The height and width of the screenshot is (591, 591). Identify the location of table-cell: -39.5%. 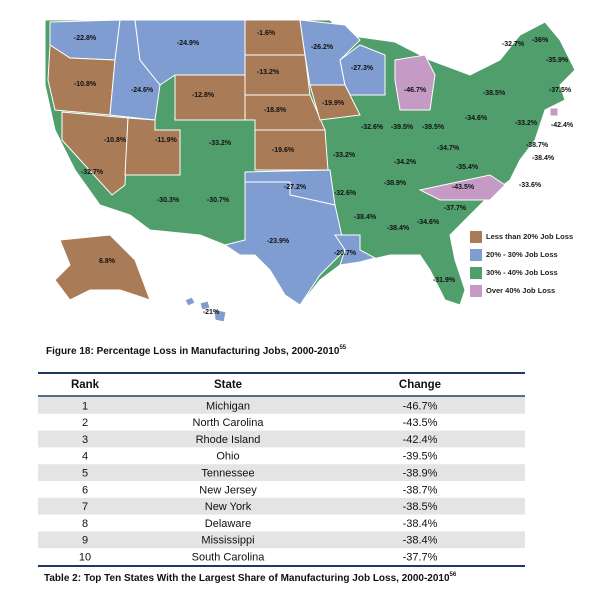
(420, 457).